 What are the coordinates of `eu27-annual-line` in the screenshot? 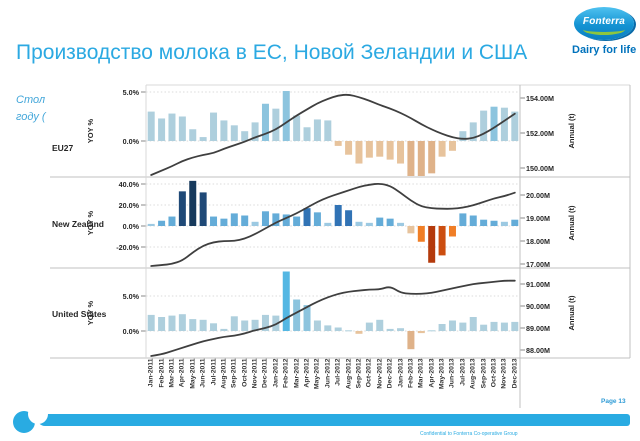 It's located at (333, 134).